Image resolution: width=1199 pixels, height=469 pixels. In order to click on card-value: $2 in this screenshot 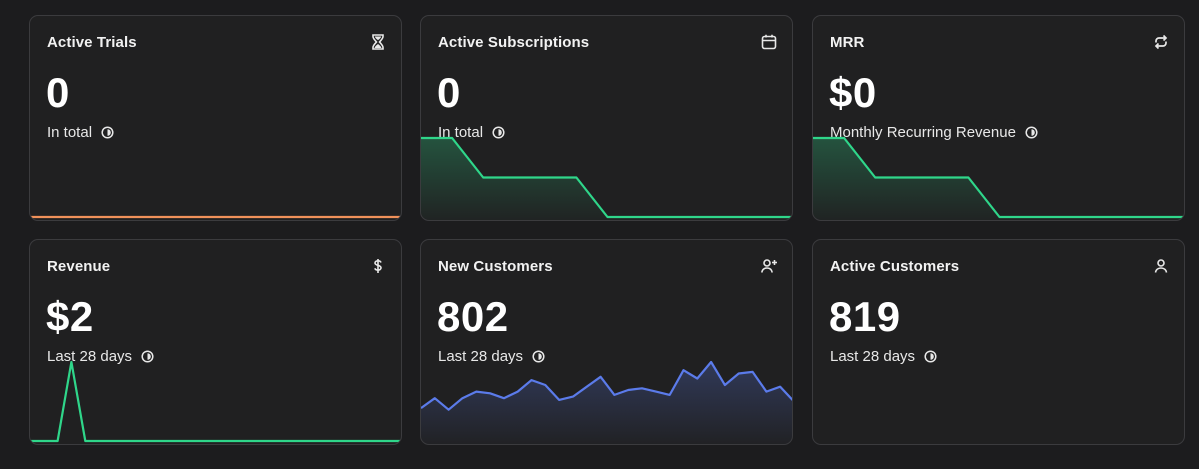, I will do `click(70, 316)`.